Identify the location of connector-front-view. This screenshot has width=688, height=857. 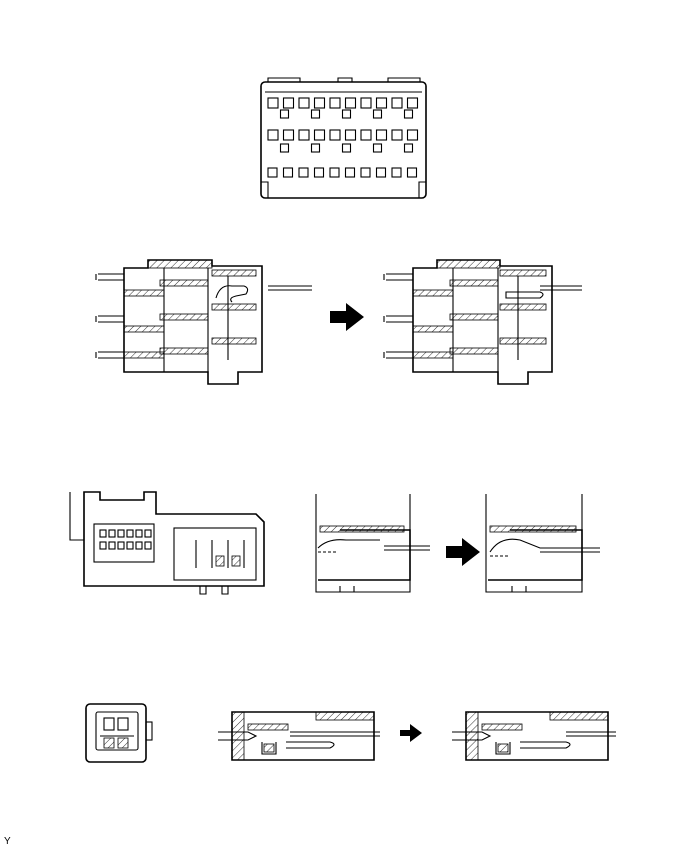
(343, 138).